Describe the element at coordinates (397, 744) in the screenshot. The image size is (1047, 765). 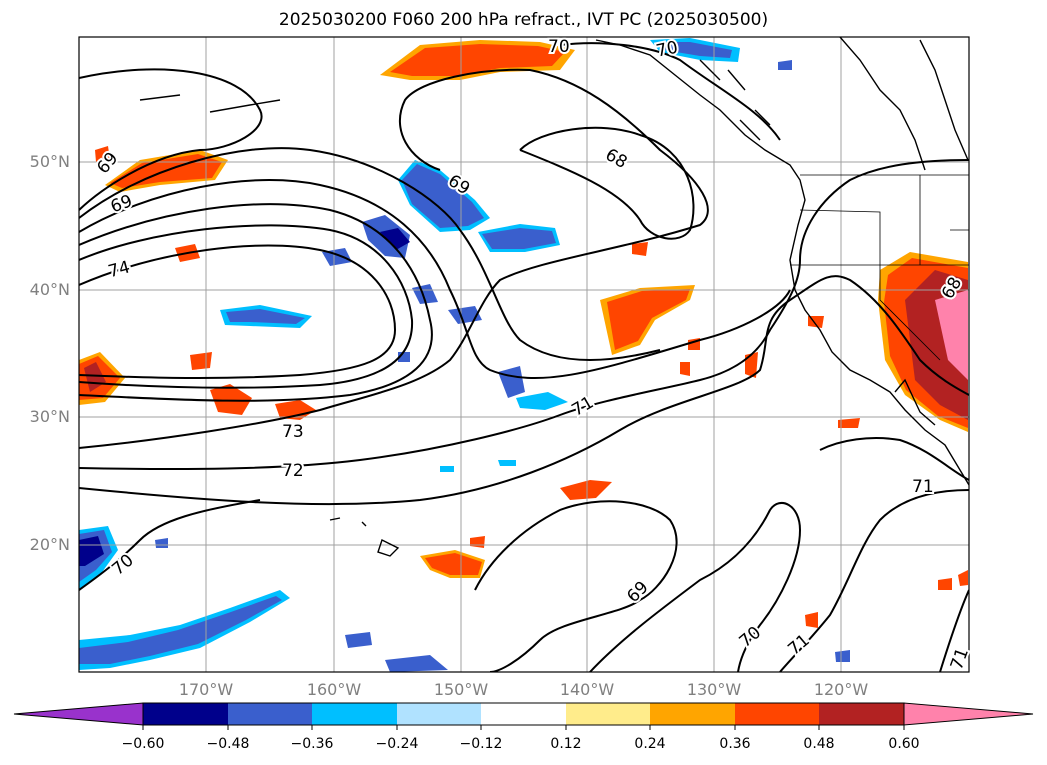
I see `colorbar-tick-label: −0.24` at that location.